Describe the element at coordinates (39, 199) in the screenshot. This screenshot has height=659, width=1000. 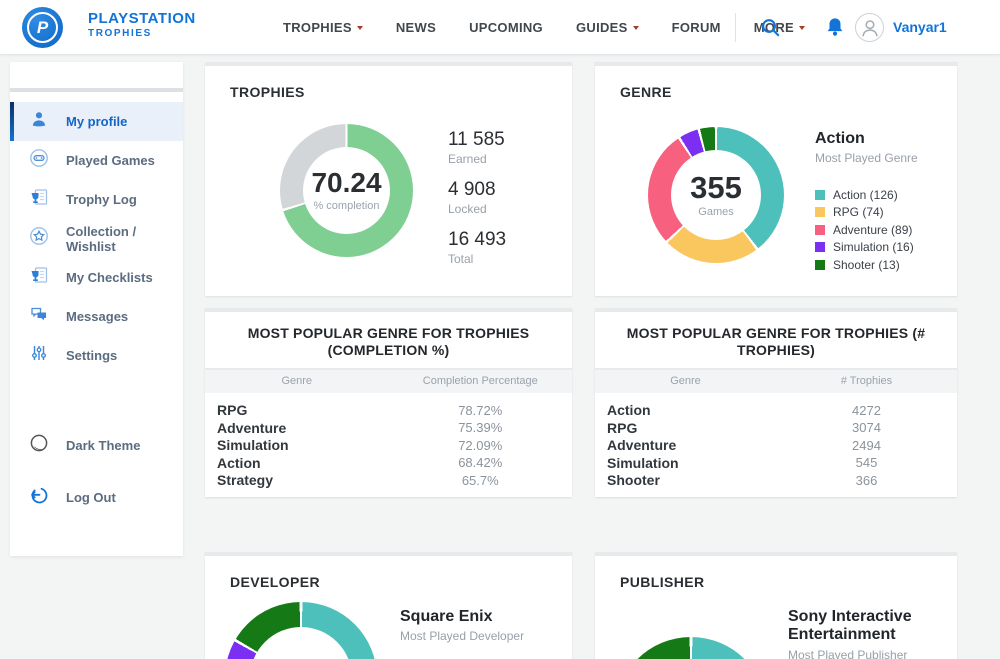
I see `trophy-log-icon` at that location.